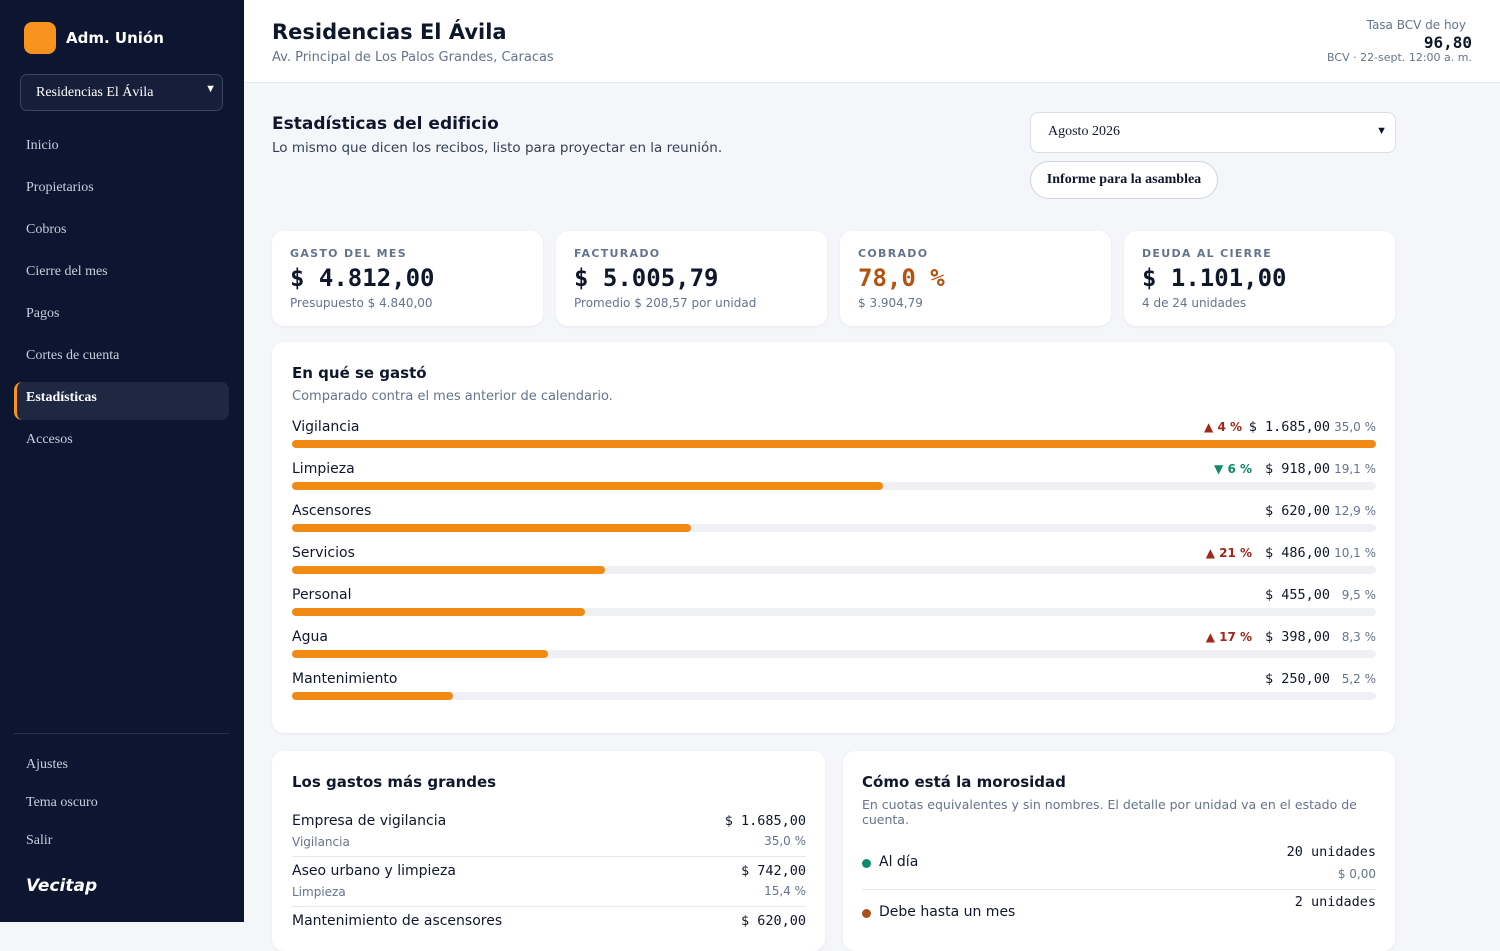 Image resolution: width=1500 pixels, height=951 pixels. What do you see at coordinates (321, 842) in the screenshot?
I see `item-category: Vigilancia` at bounding box center [321, 842].